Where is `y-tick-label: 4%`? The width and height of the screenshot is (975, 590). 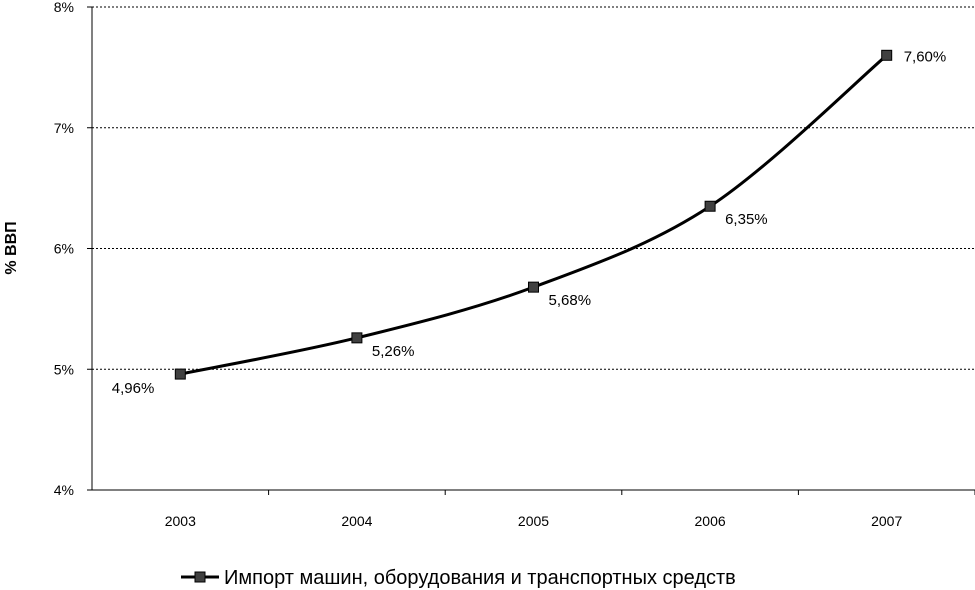 y-tick-label: 4% is located at coordinates (64, 490).